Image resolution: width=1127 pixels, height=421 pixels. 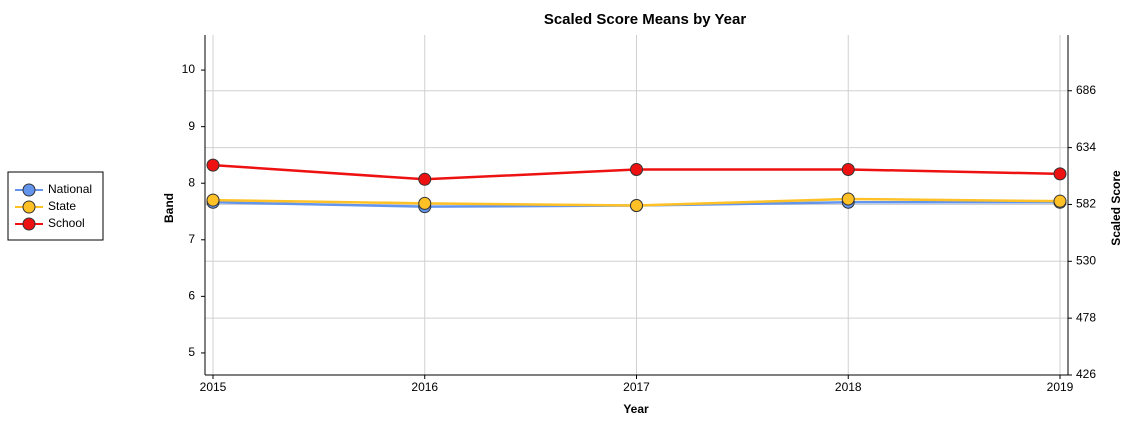 What do you see at coordinates (213, 387) in the screenshot?
I see `x-tick-label: 2015` at bounding box center [213, 387].